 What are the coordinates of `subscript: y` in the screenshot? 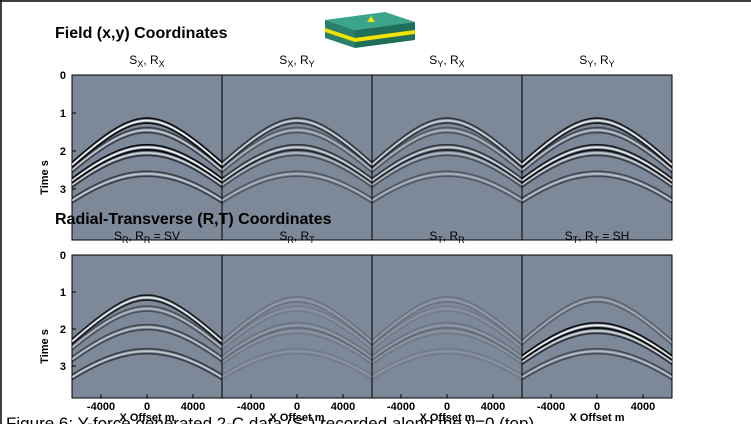 It's located at (307, 422).